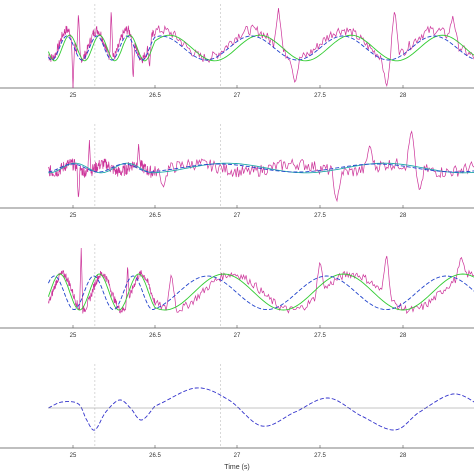 The image size is (474, 474). What do you see at coordinates (236, 467) in the screenshot?
I see `x-axis-label: Time (s)` at bounding box center [236, 467].